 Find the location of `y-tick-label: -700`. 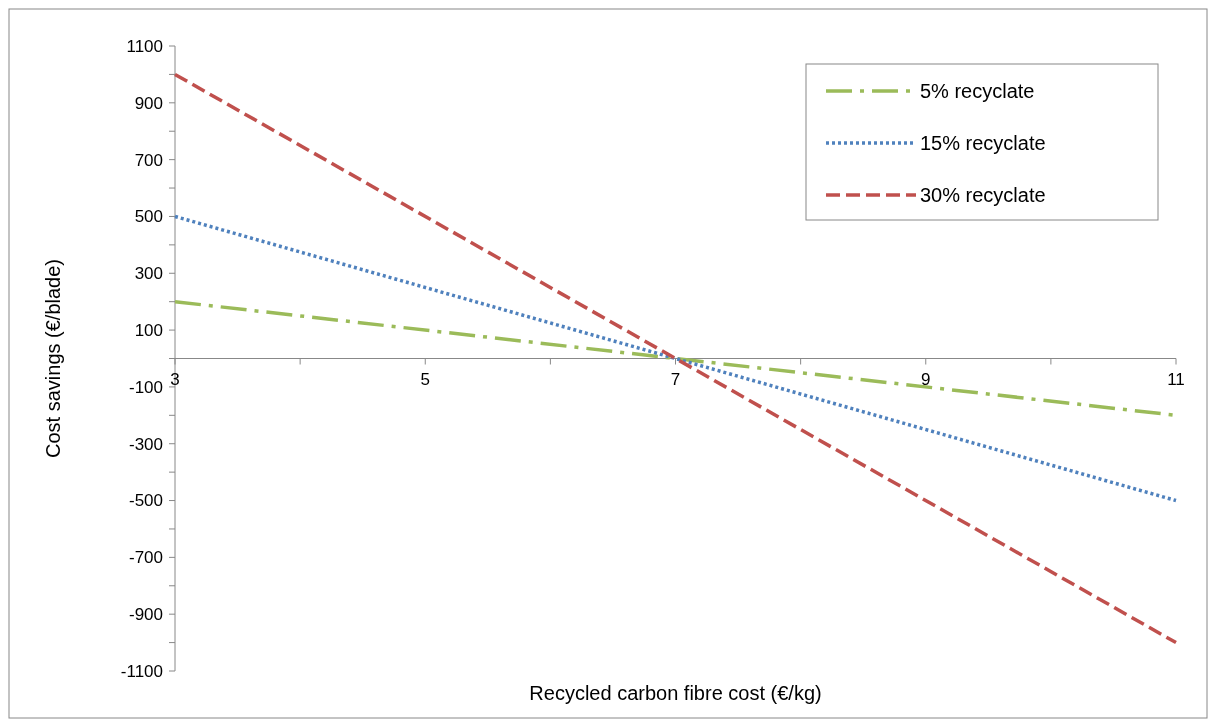

y-tick-label: -700 is located at coordinates (145, 558).